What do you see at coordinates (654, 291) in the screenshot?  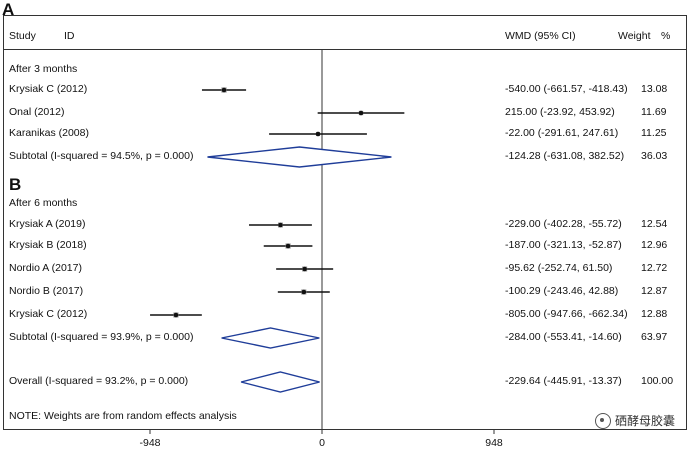 I see `row-weight: 12.87` at bounding box center [654, 291].